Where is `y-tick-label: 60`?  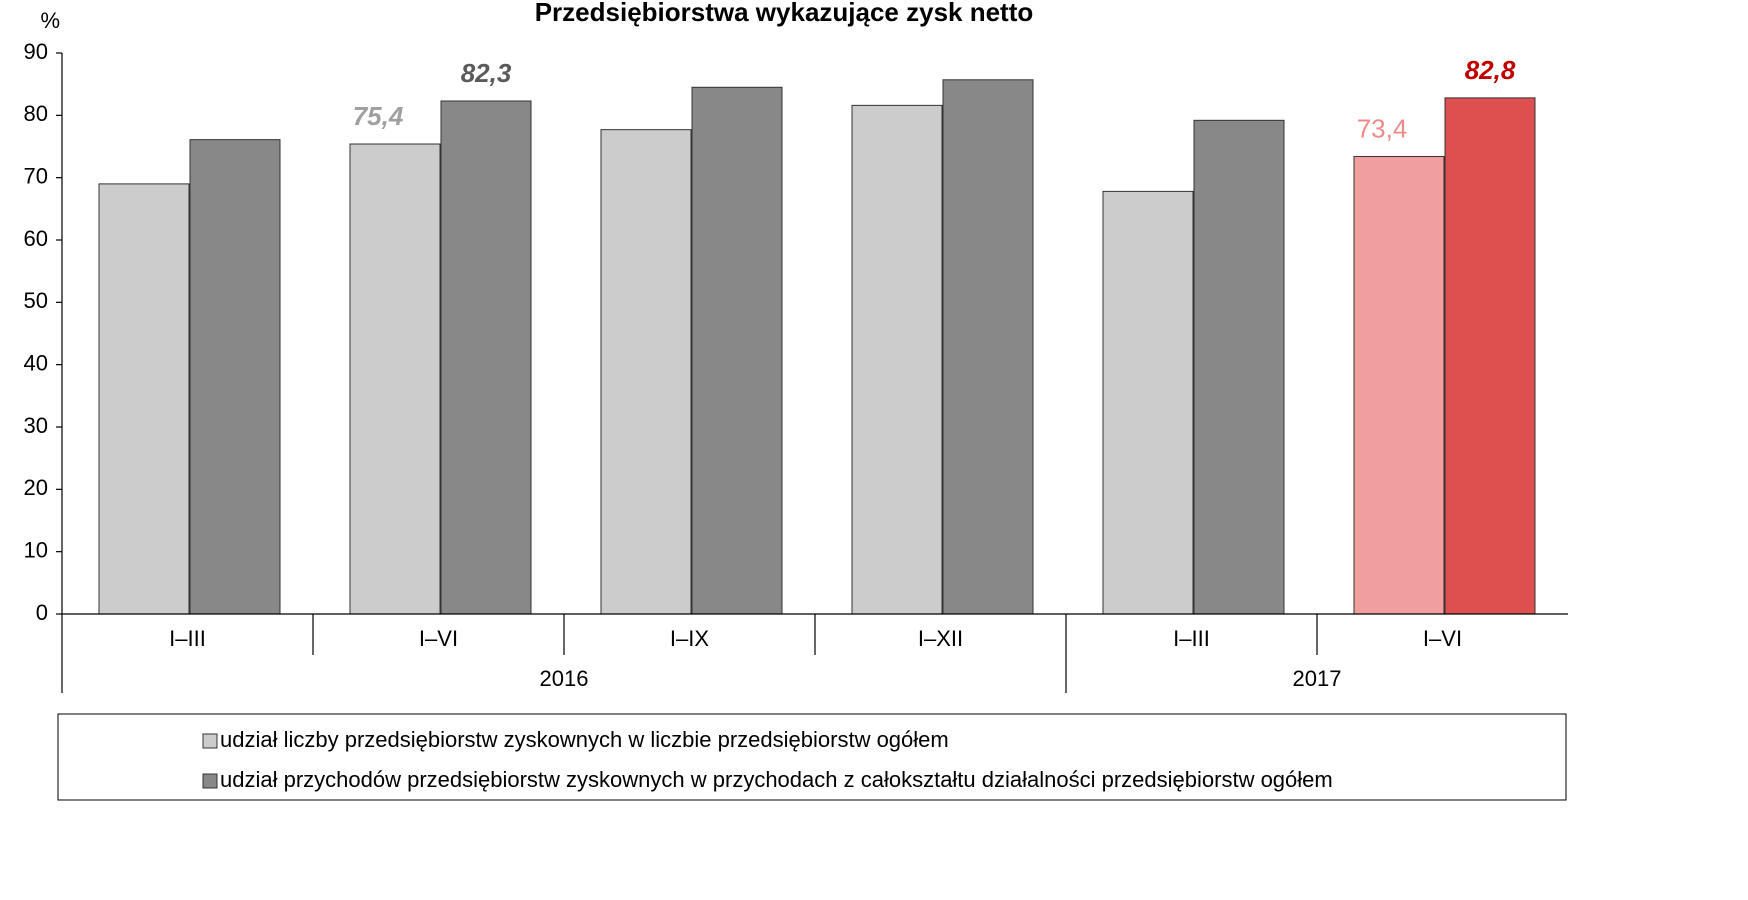 y-tick-label: 60 is located at coordinates (36, 238).